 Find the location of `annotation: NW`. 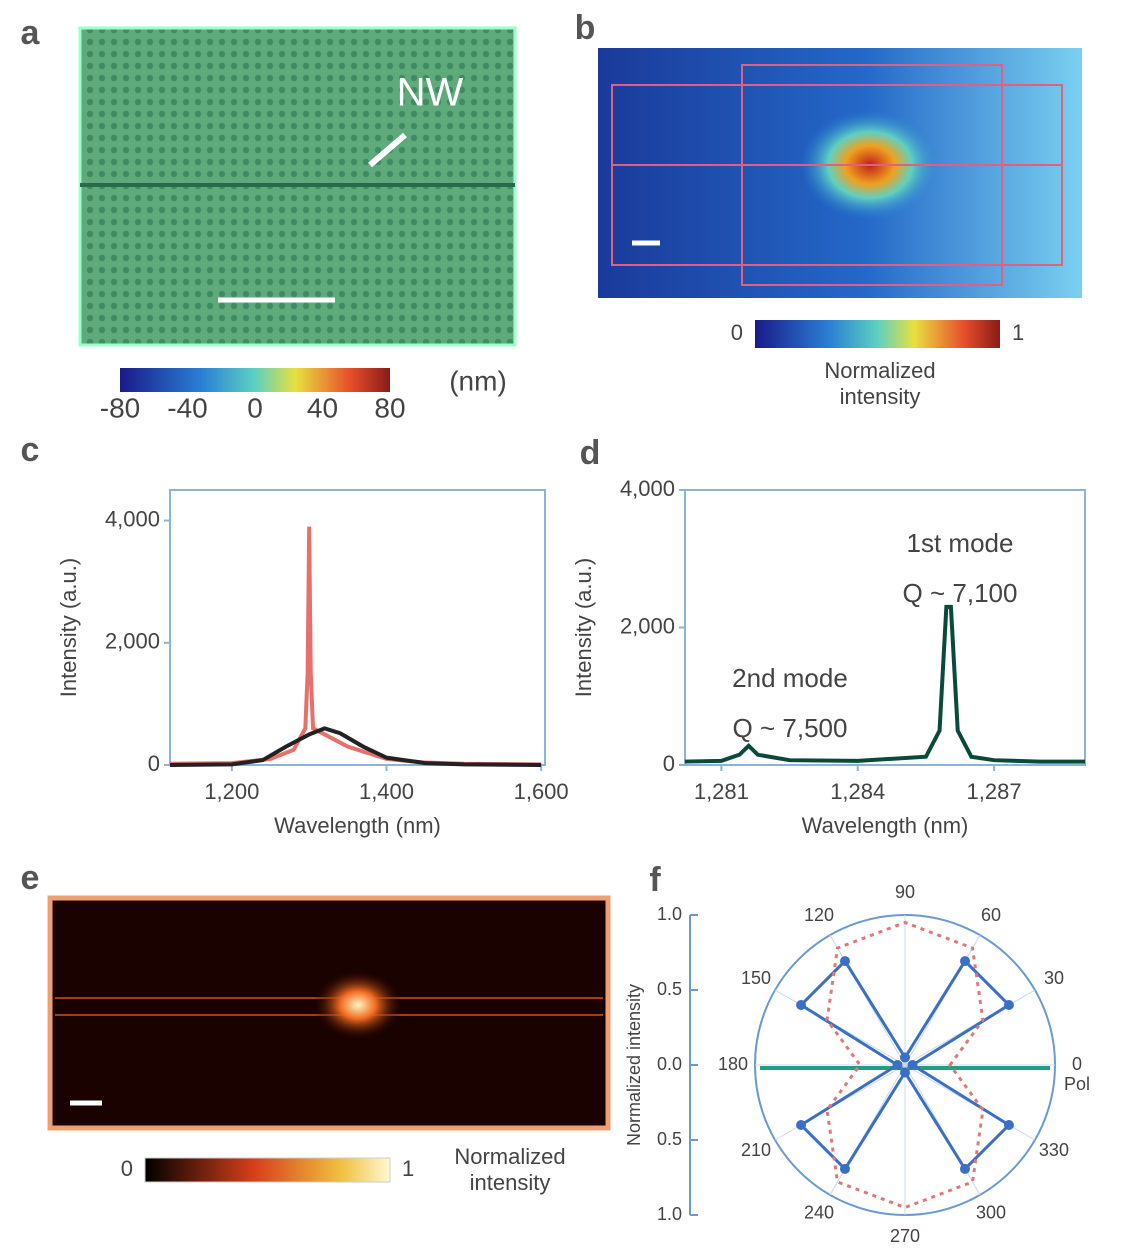

annotation: NW is located at coordinates (430, 93).